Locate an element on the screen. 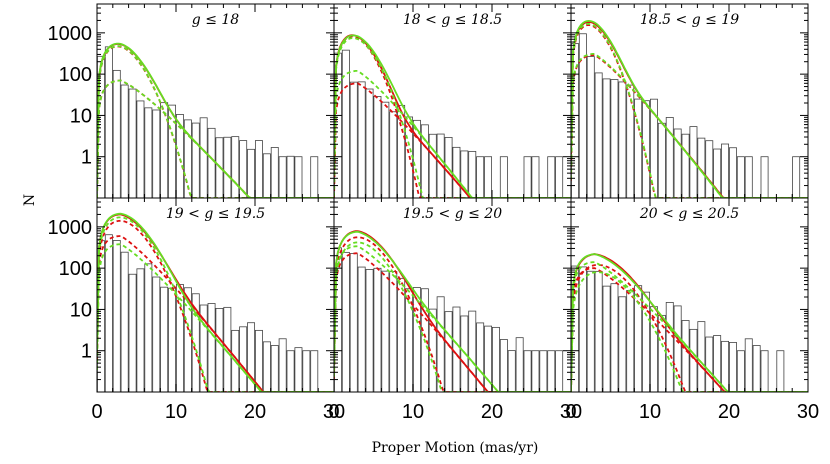 The height and width of the screenshot is (464, 830). y-axis-label: N is located at coordinates (30, 200).